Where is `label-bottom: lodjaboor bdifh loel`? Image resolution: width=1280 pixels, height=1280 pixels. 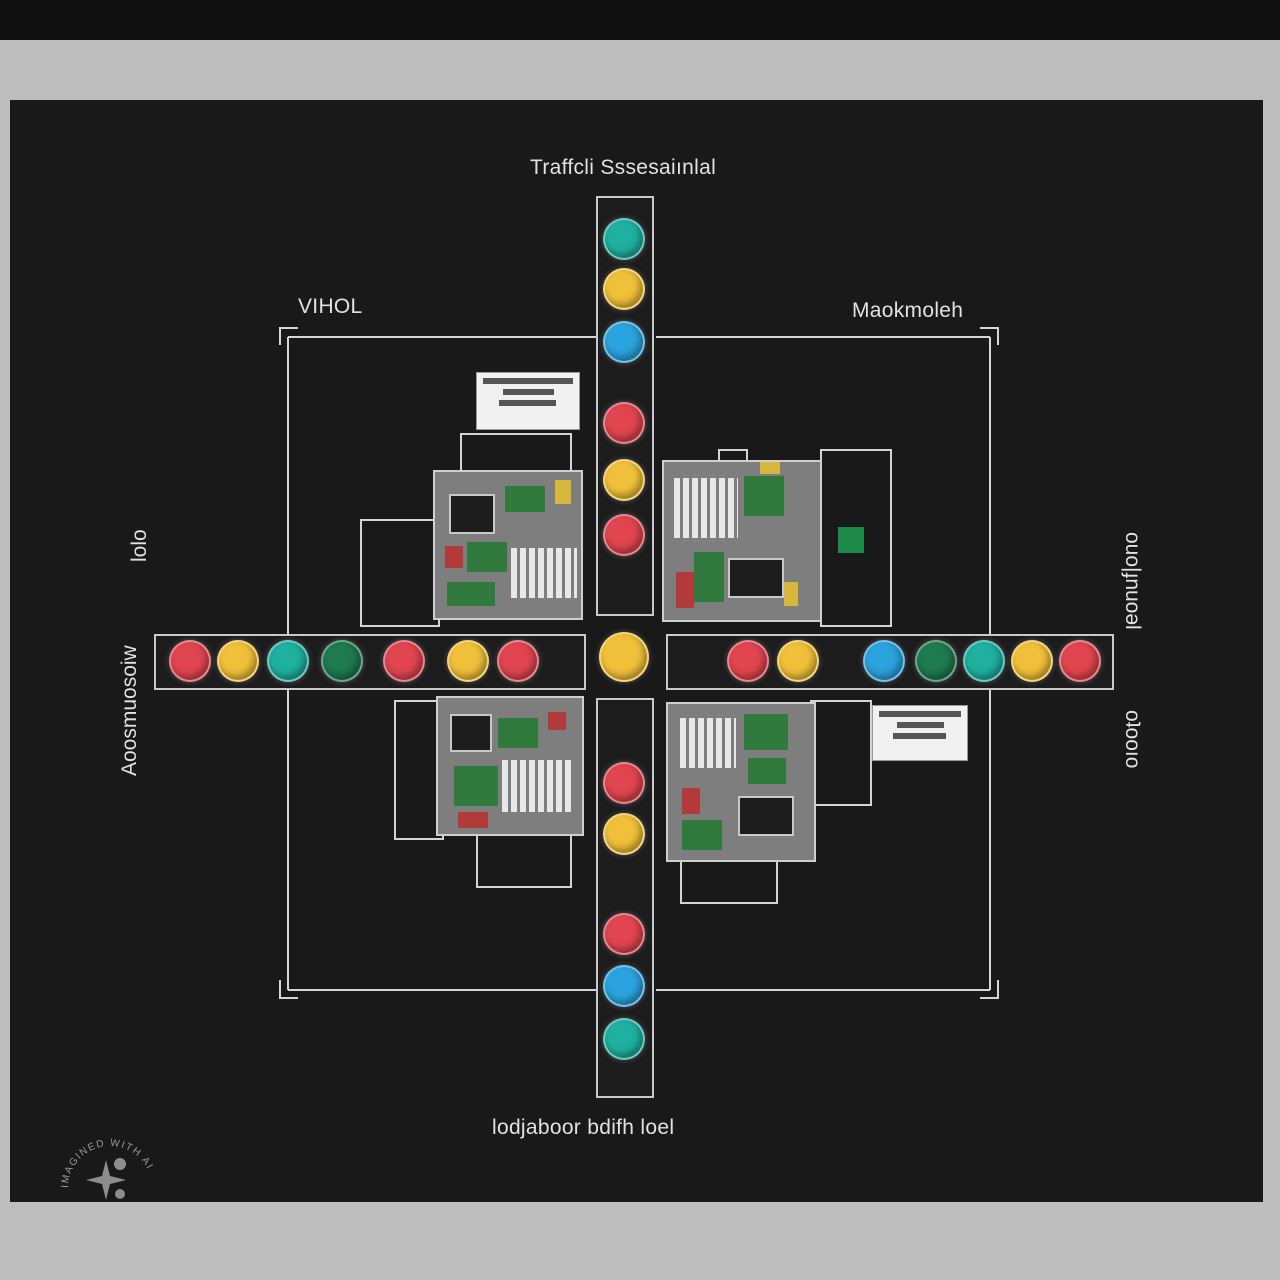
label-bottom: lodjaboor bdifh loel is located at coordinates (583, 1127).